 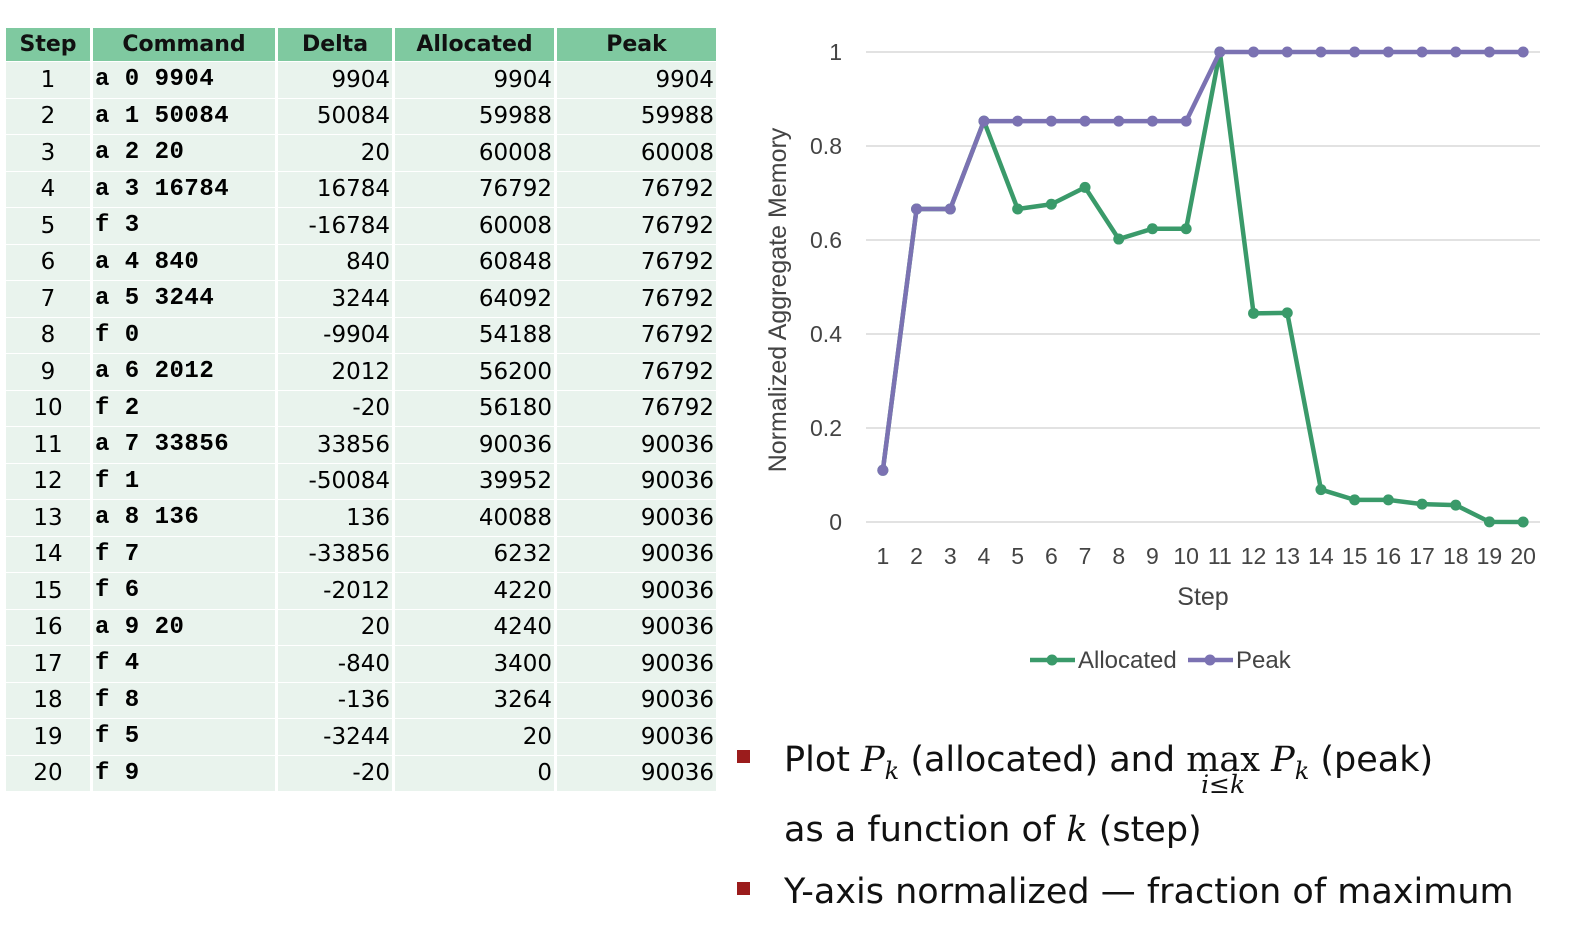 I want to click on header-delta: Delta, so click(x=336, y=44).